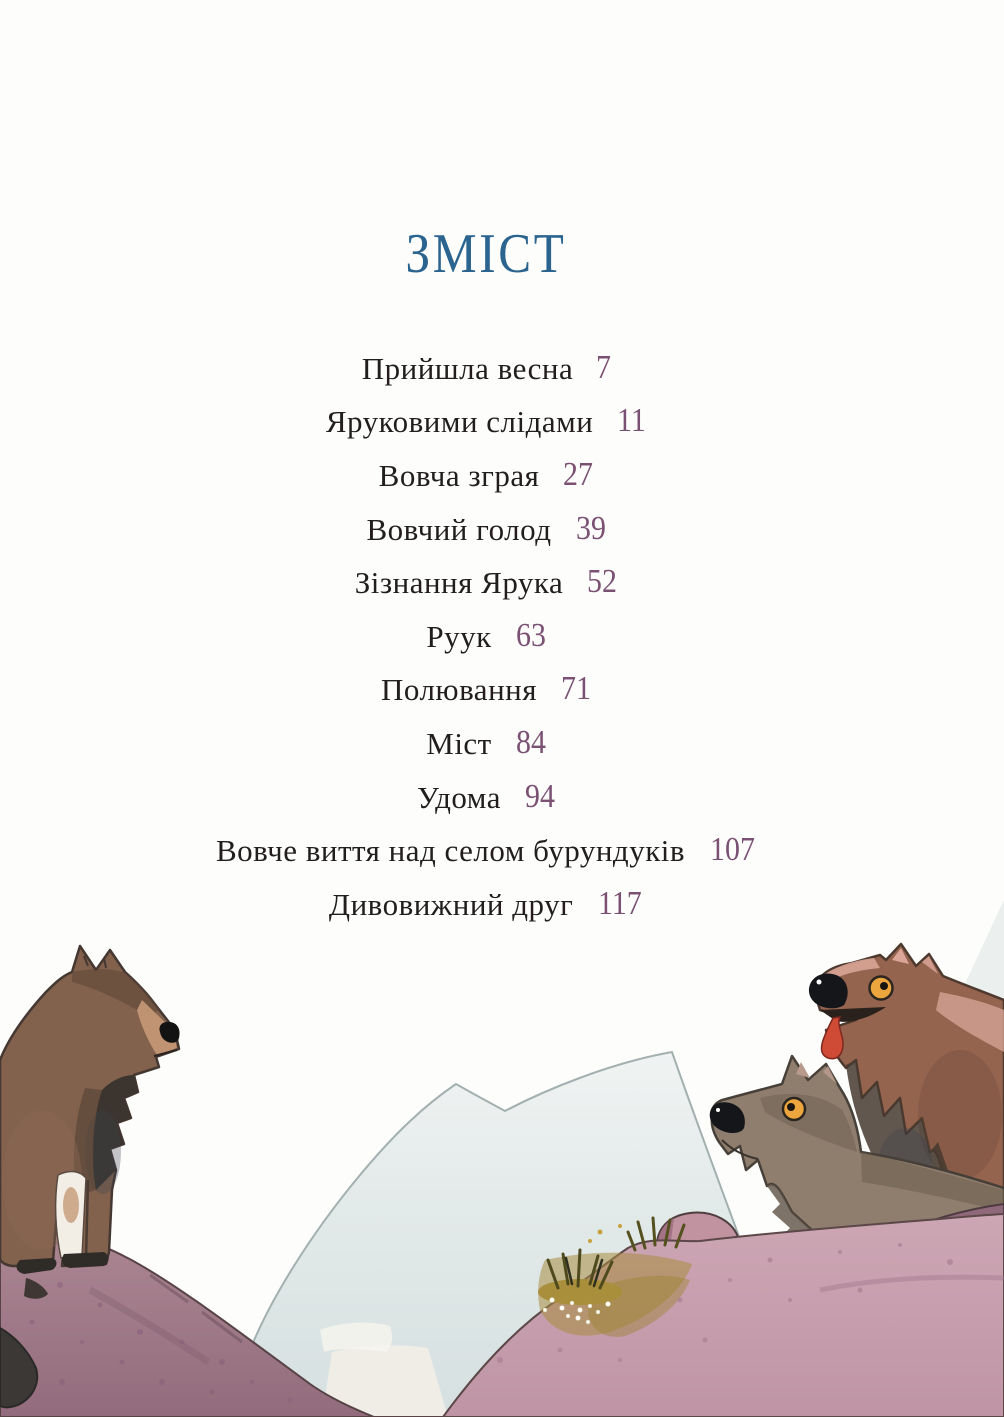 This screenshot has height=1417, width=1004. What do you see at coordinates (467, 368) in the screenshot?
I see `chapter-title: Прийшла весна` at bounding box center [467, 368].